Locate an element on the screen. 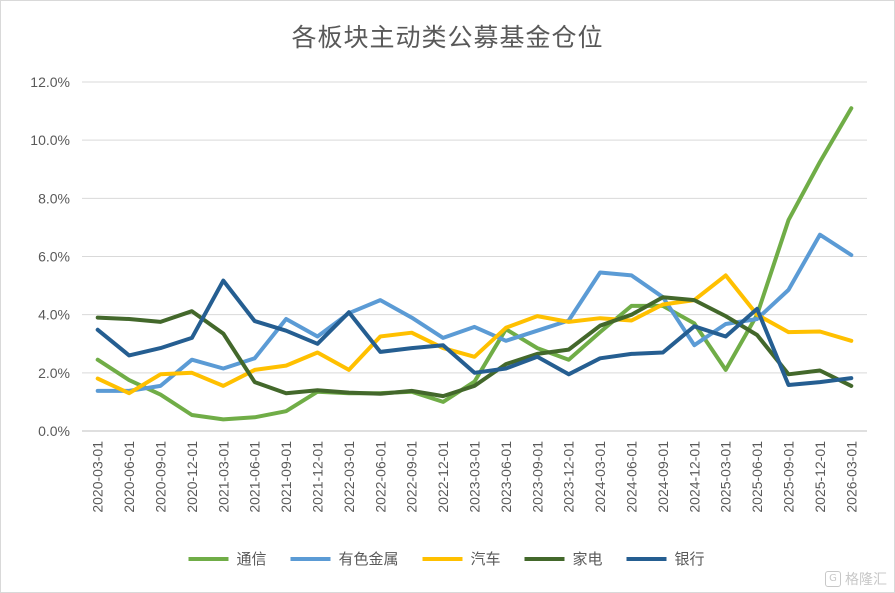 The width and height of the screenshot is (895, 593). x-tick-label: 2022-09-01 is located at coordinates (412, 477).